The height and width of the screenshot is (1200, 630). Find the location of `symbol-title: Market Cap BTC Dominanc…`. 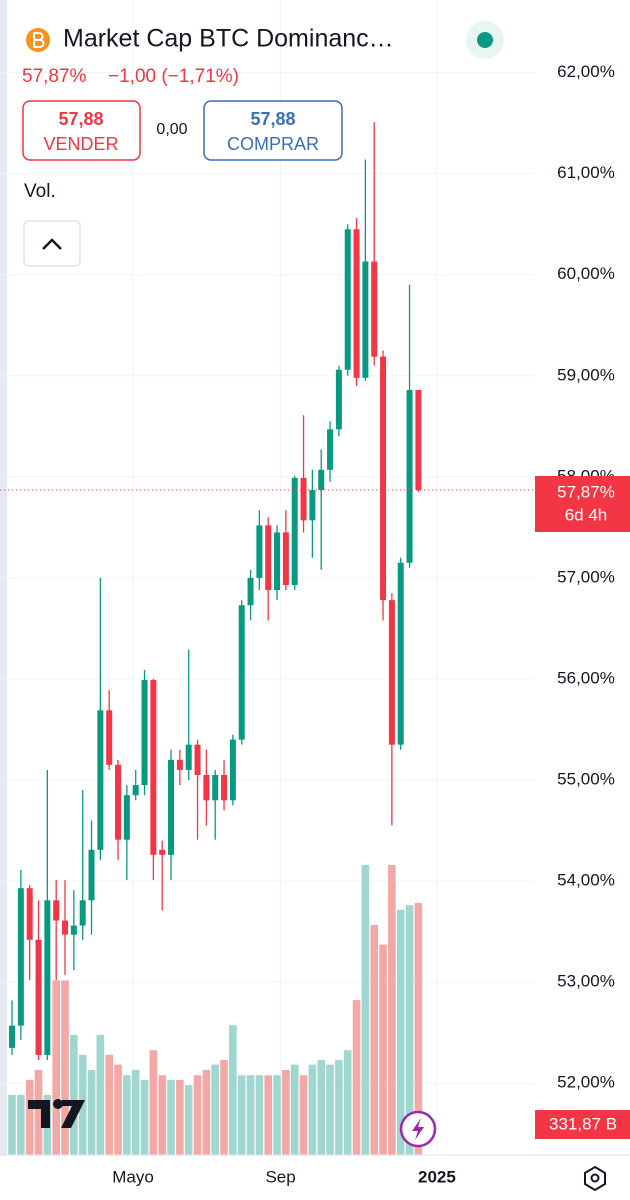

symbol-title: Market Cap BTC Dominanc… is located at coordinates (228, 39).